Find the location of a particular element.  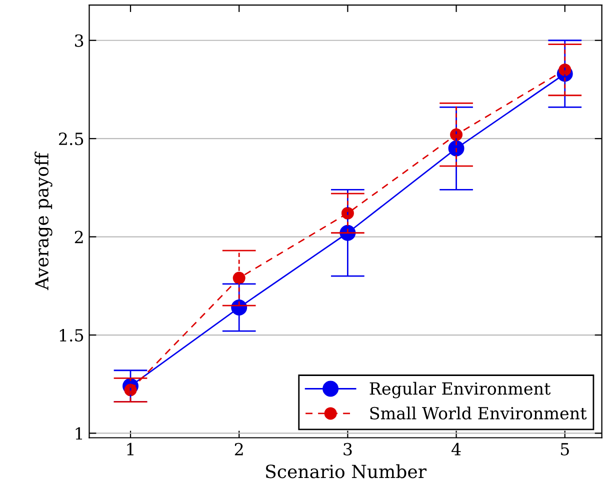

point is located at coordinates (130, 390).